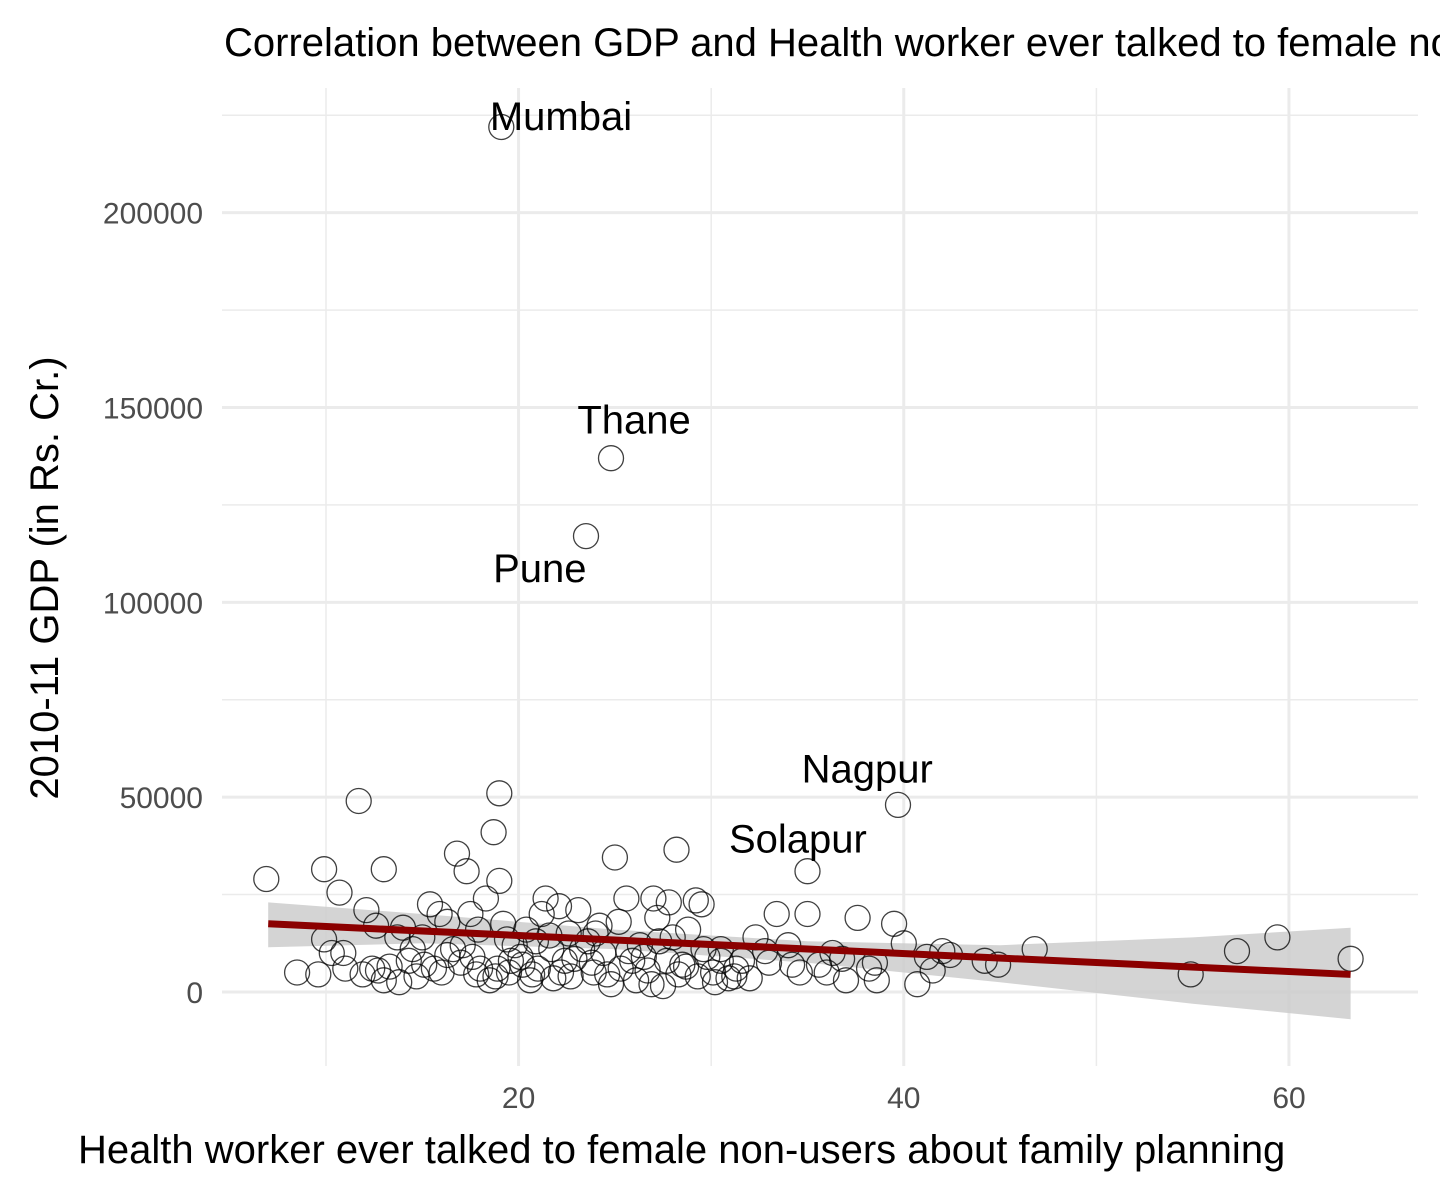 Image resolution: width=1440 pixels, height=1195 pixels. I want to click on x-axis-tick-labels: 20 40 60, so click(904, 1098).